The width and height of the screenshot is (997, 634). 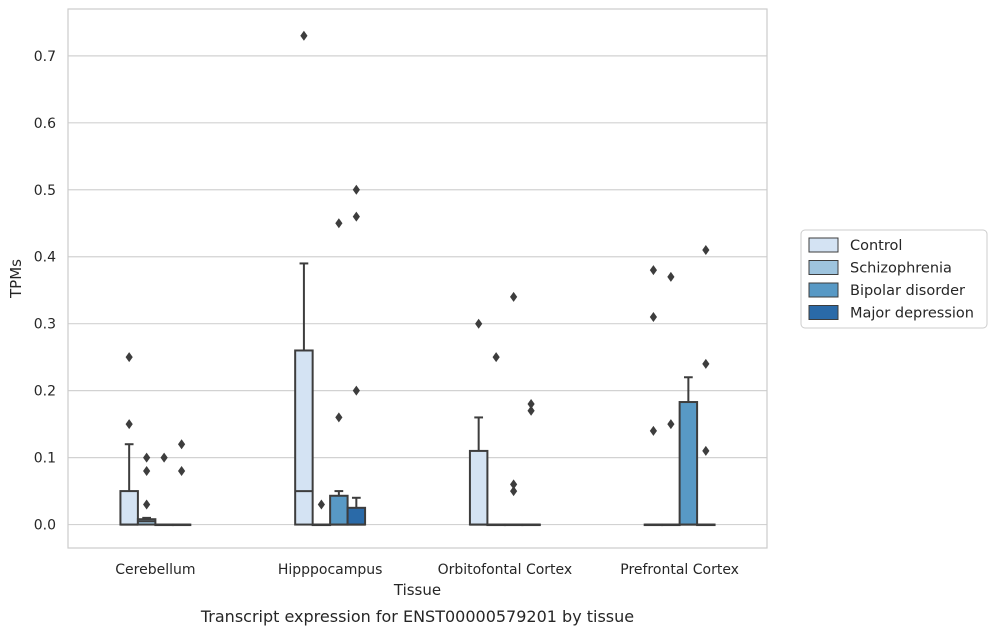 I want to click on legend-frame, so click(x=894, y=279).